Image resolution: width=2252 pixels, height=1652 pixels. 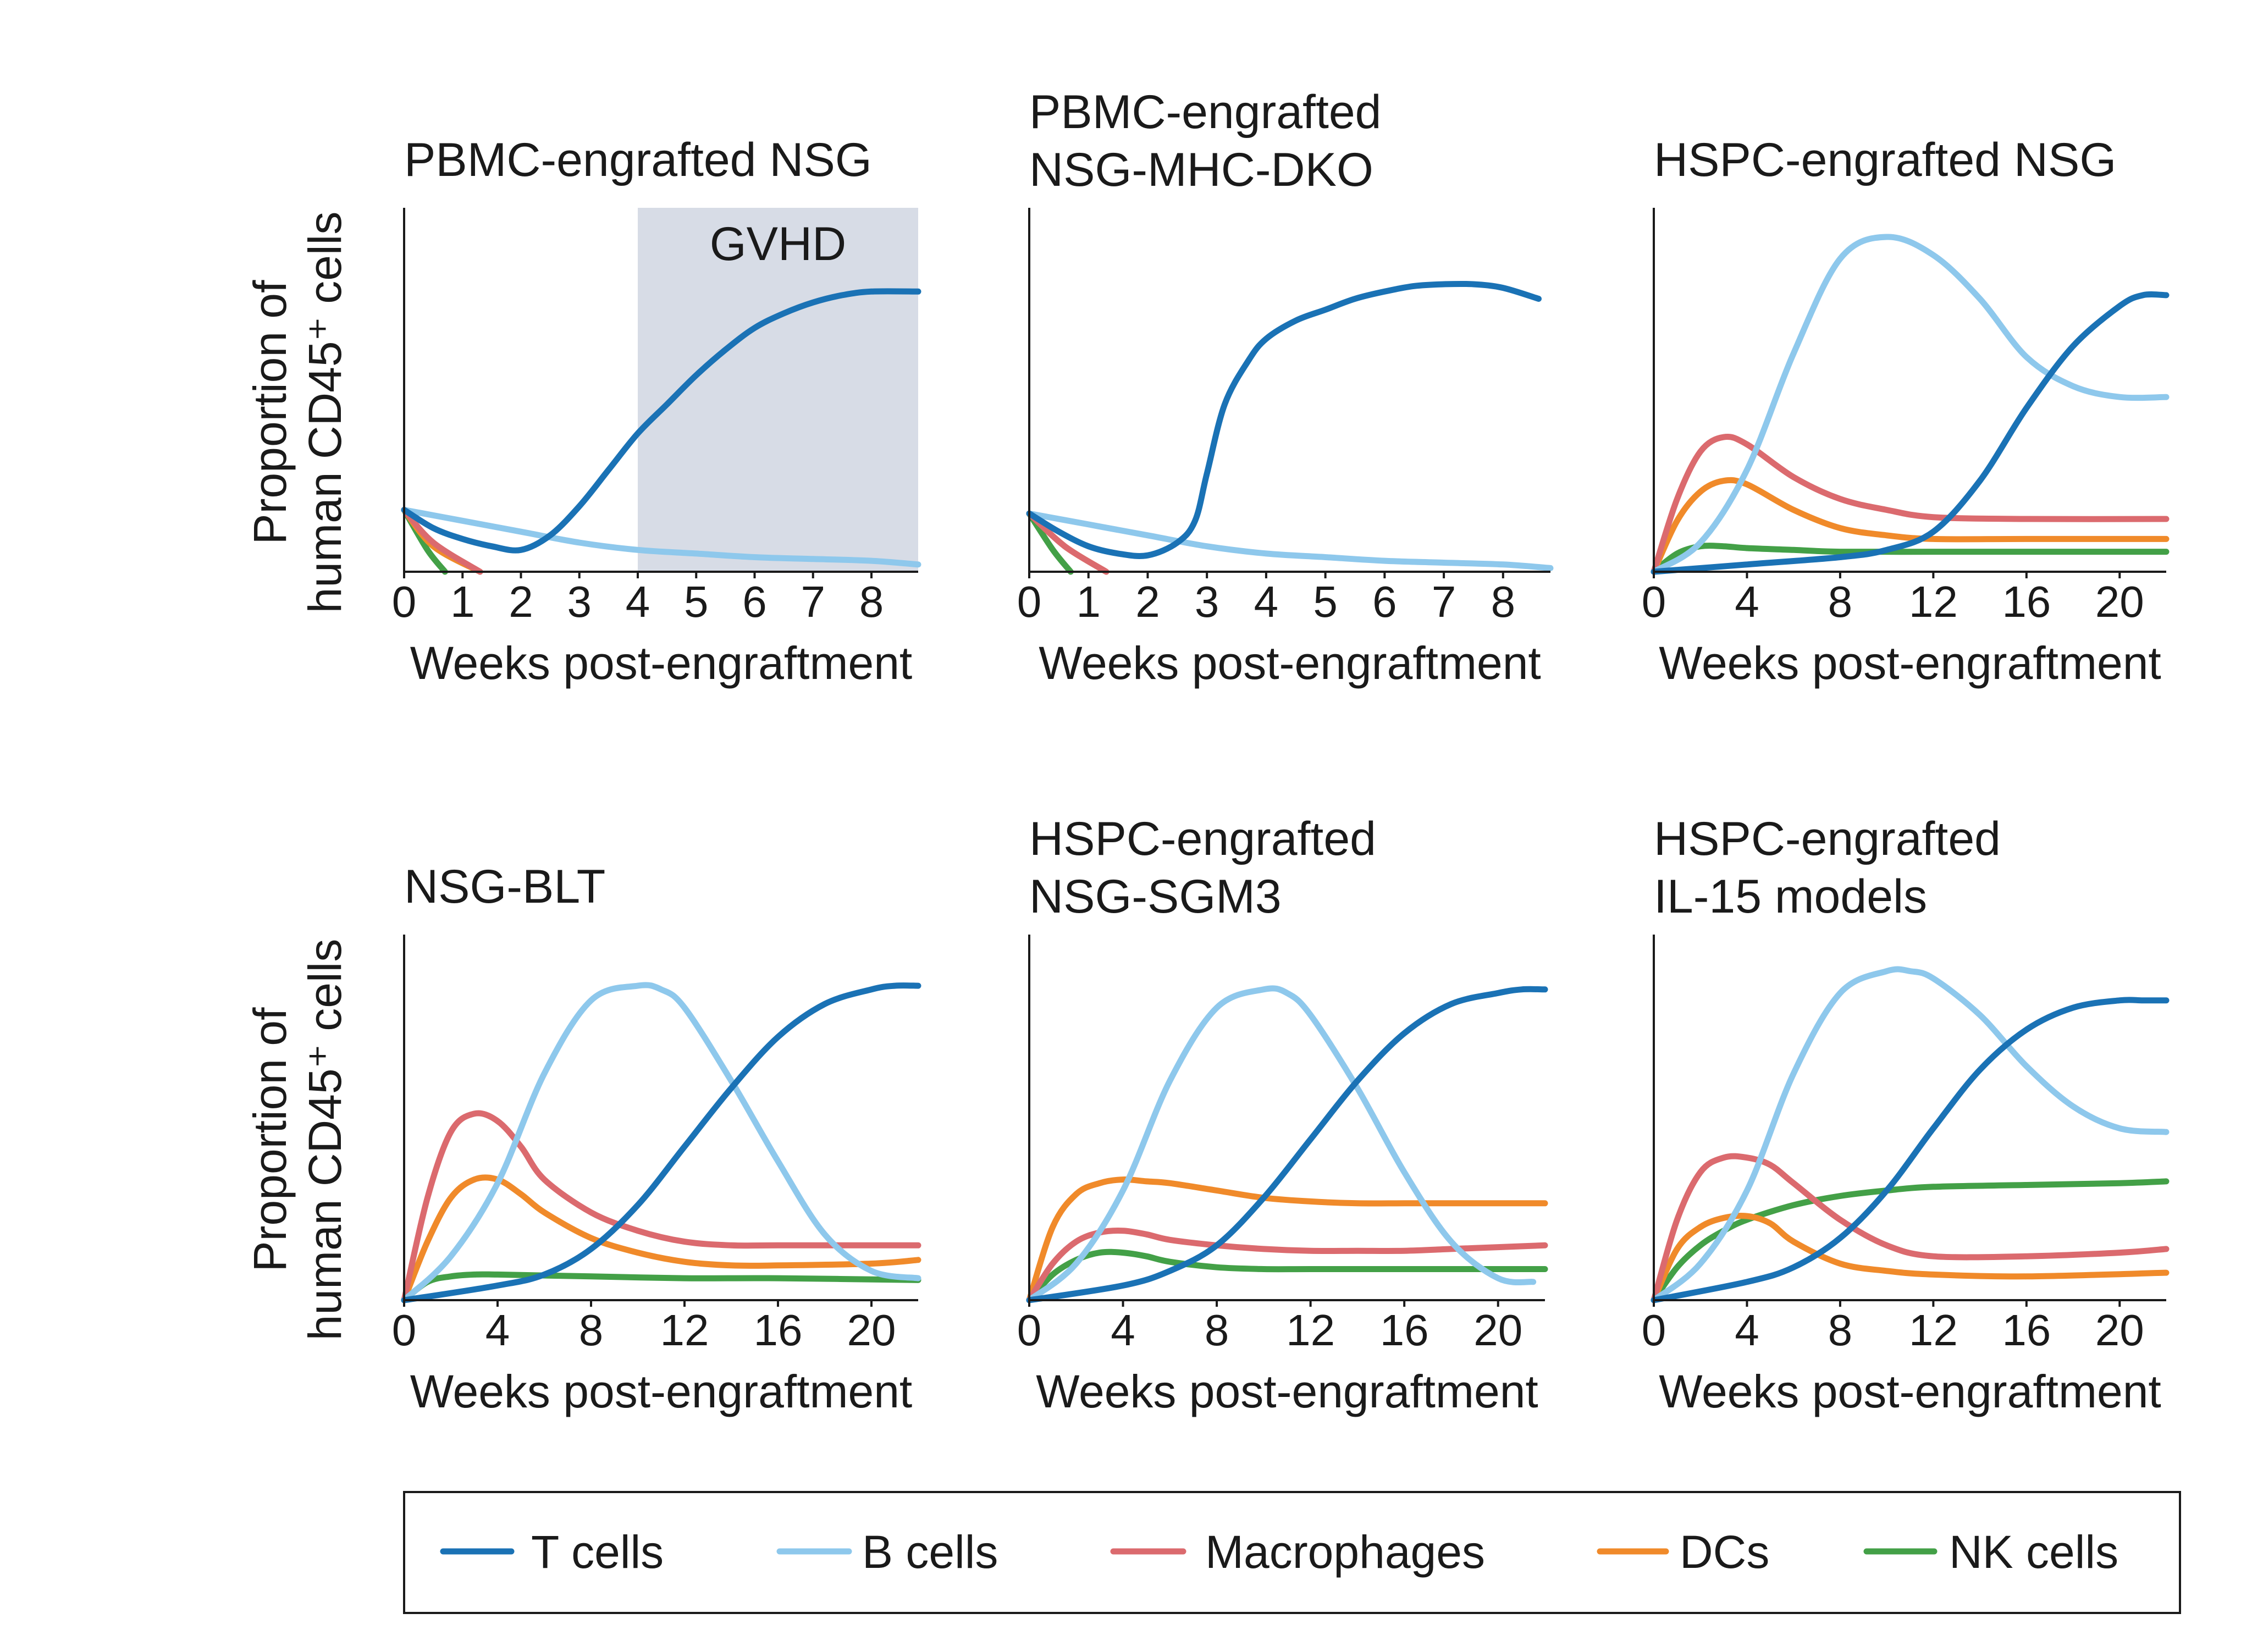 I want to click on panel-title-line-2: NSG-SGM3, so click(x=1155, y=896).